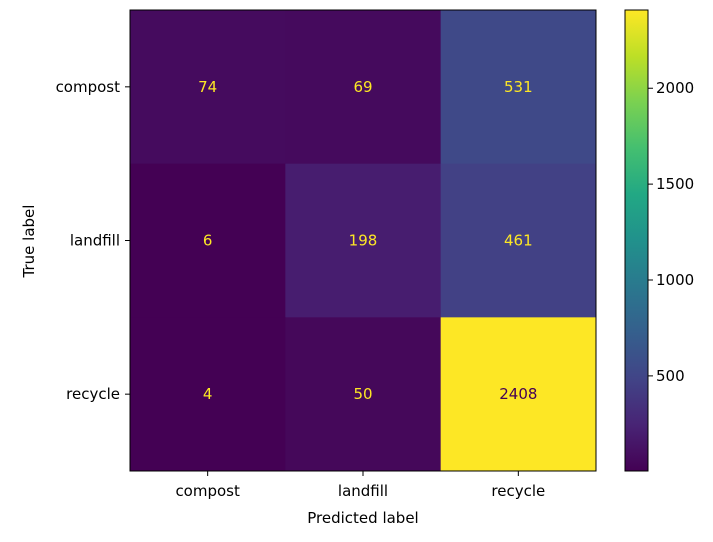 This screenshot has height=542, width=713. Describe the element at coordinates (671, 232) in the screenshot. I see `colorbar-ticks: 500 1000 1500 2000` at that location.